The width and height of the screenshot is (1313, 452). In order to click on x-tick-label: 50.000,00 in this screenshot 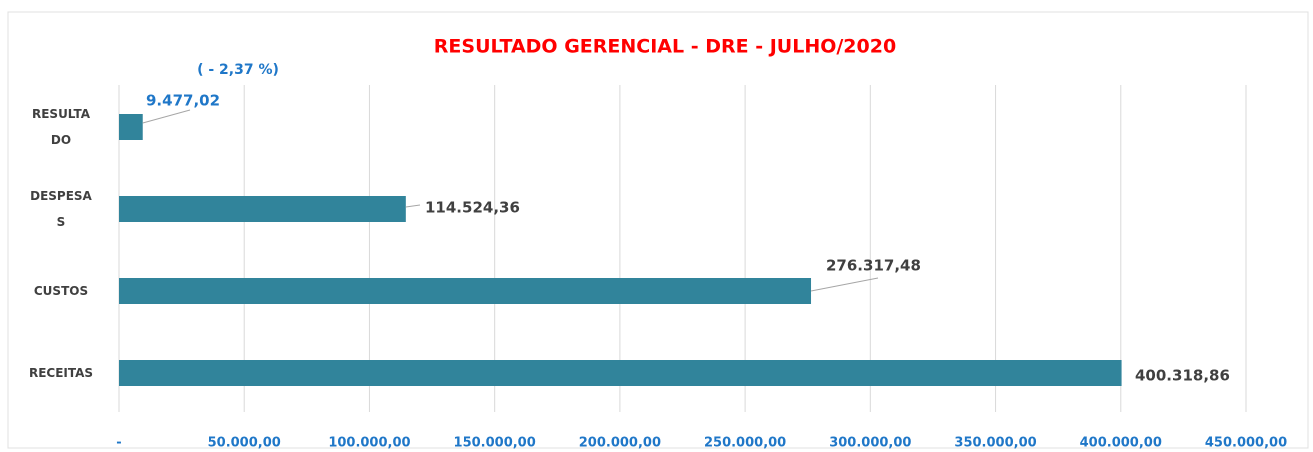, I will do `click(244, 443)`.